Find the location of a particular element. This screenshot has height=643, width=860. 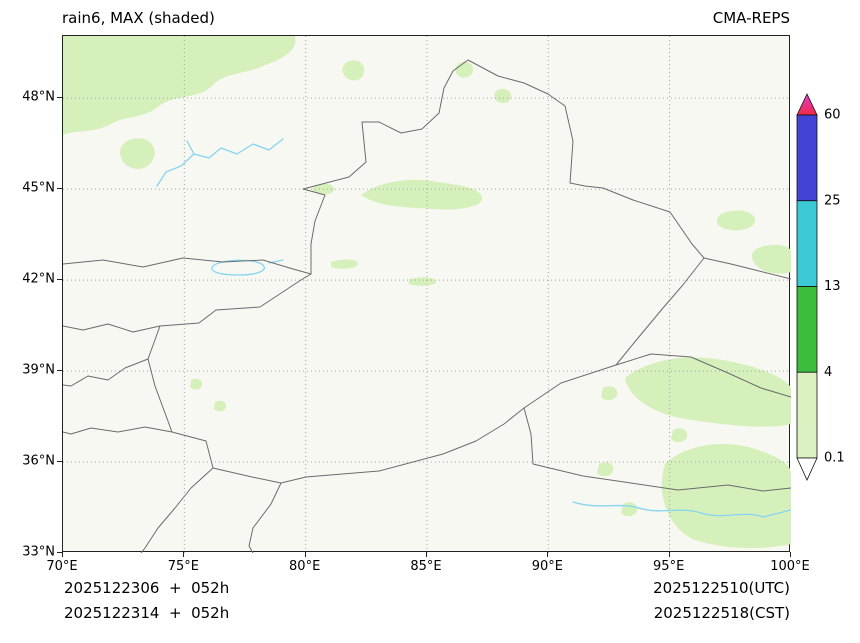

x-tick-label: 70°E is located at coordinates (62, 566).